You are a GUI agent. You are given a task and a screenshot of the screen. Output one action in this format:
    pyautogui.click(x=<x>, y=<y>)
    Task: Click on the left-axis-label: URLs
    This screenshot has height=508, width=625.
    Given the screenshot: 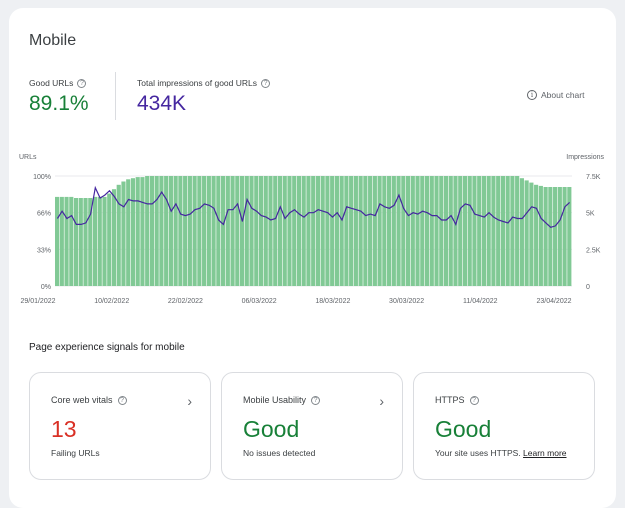 What is the action you would take?
    pyautogui.click(x=28, y=157)
    